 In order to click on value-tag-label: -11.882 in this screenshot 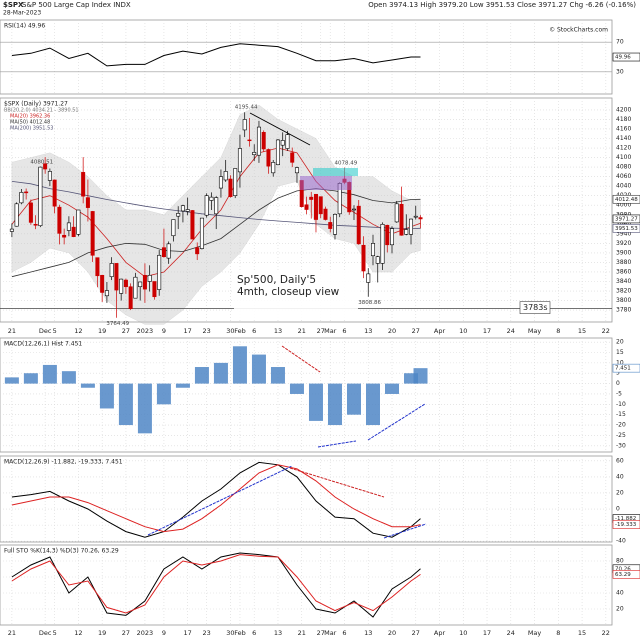, I will do `click(625, 519)`.